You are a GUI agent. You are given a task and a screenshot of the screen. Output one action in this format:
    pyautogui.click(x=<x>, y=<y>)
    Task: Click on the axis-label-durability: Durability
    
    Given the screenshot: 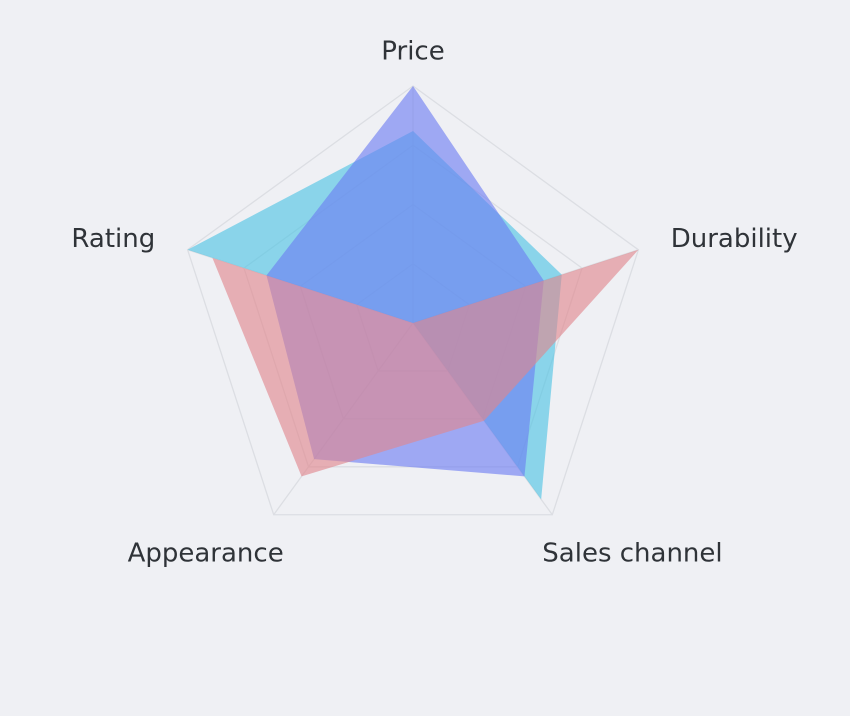 What is the action you would take?
    pyautogui.click(x=734, y=239)
    